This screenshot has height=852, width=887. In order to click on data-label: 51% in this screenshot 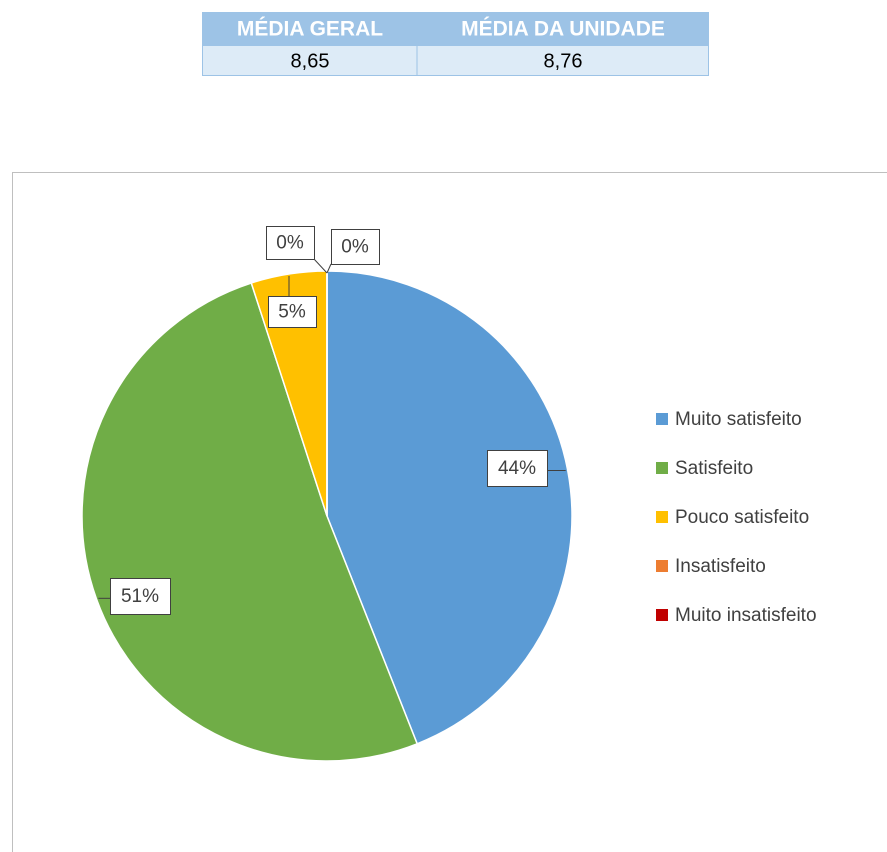, I will do `click(140, 596)`.